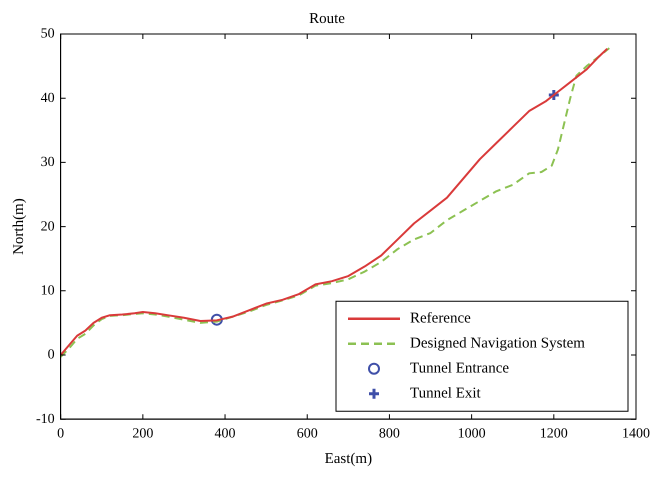 This screenshot has width=664, height=478. I want to click on x-tick-label: 800, so click(389, 434).